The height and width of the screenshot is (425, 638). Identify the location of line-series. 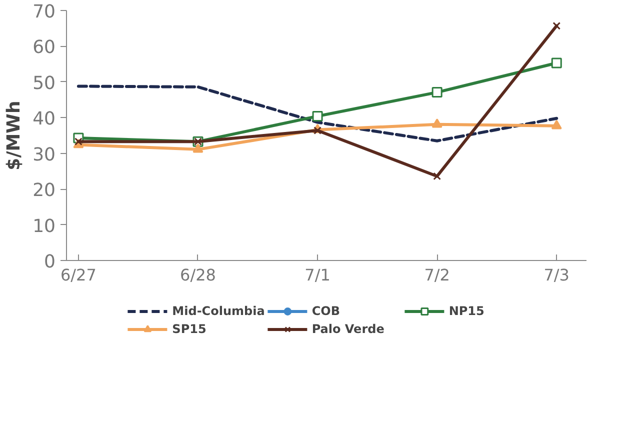
(317, 113).